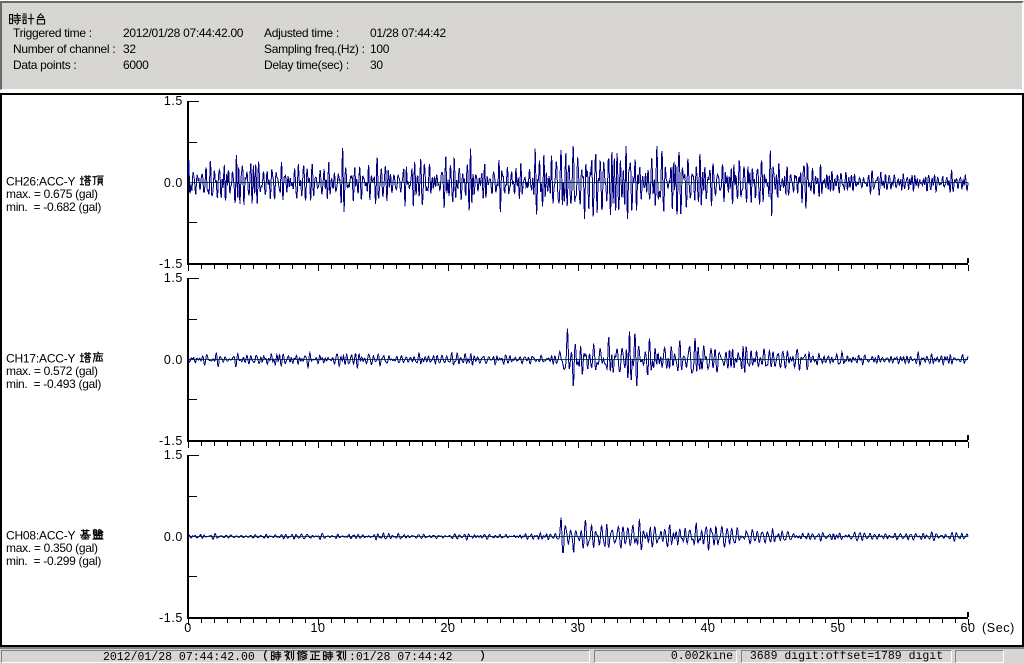  What do you see at coordinates (52, 548) in the screenshot?
I see `svg-text: max. = 0.350 (gal)` at bounding box center [52, 548].